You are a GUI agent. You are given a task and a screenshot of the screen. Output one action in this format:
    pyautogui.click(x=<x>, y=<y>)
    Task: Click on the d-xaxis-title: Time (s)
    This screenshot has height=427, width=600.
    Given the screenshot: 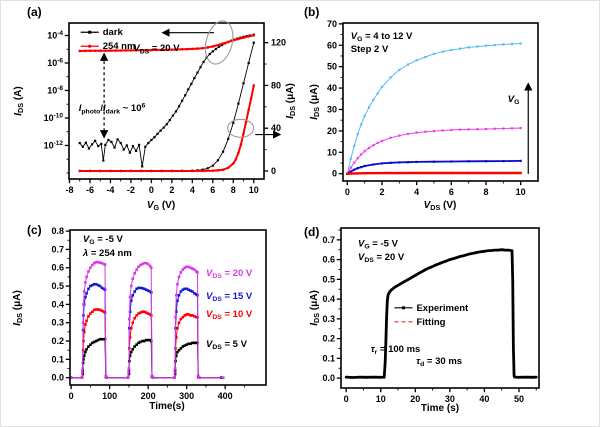 What is the action you would take?
    pyautogui.click(x=440, y=408)
    